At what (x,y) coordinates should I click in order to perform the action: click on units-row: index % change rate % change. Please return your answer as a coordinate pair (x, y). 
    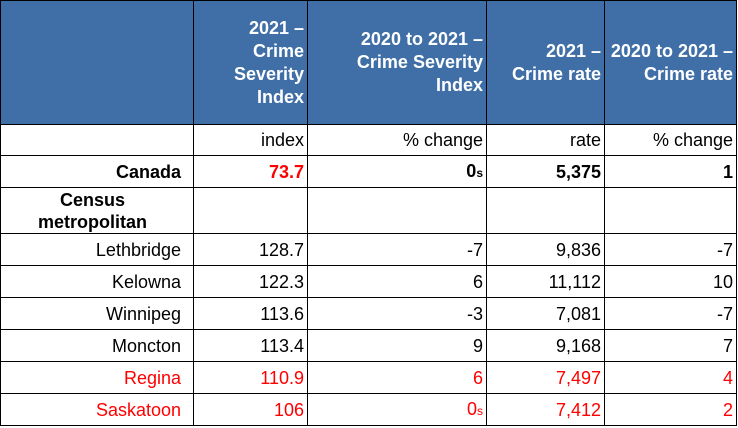
    Looking at the image, I should click on (368, 140).